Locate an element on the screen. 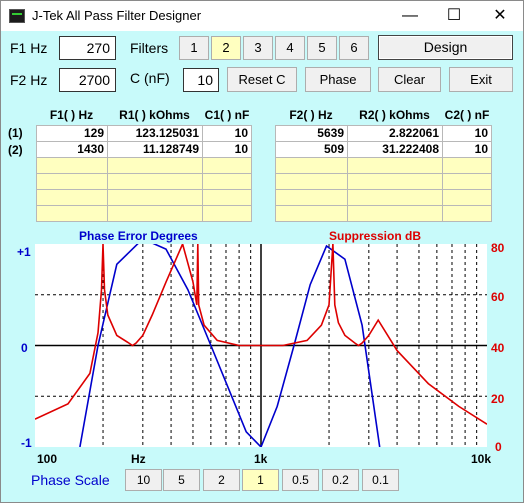 This screenshot has height=503, width=524. right-tick-80: 80 is located at coordinates (498, 248).